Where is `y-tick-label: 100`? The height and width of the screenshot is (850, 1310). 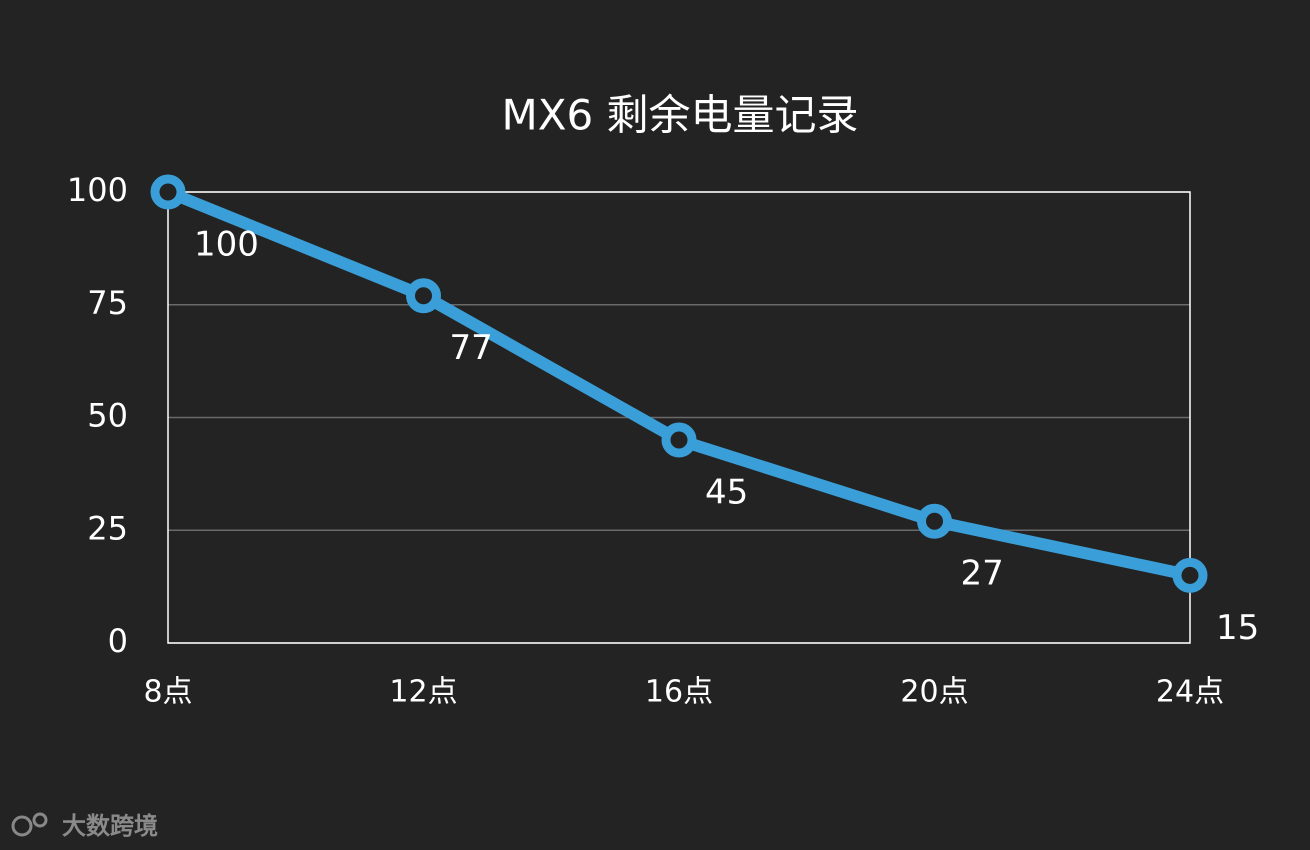
y-tick-label: 100 is located at coordinates (97, 190).